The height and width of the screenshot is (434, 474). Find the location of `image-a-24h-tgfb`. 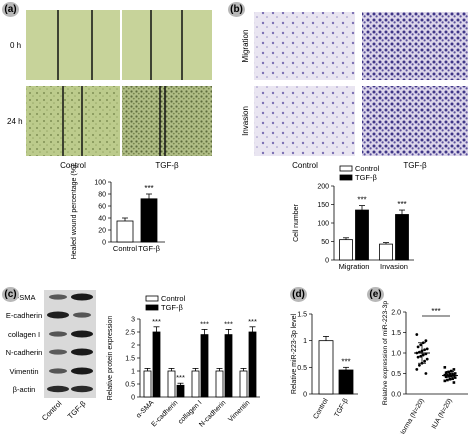

image-a-24h-tgfb is located at coordinates (167, 121).